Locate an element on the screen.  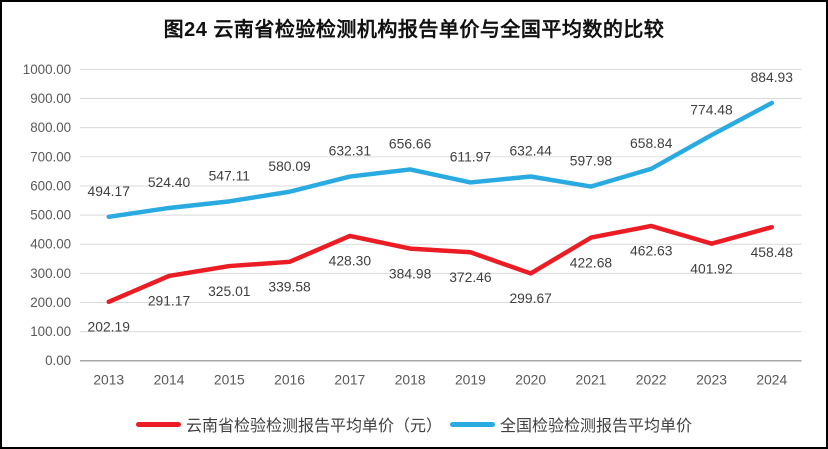
data-label: 384.98 is located at coordinates (410, 273).